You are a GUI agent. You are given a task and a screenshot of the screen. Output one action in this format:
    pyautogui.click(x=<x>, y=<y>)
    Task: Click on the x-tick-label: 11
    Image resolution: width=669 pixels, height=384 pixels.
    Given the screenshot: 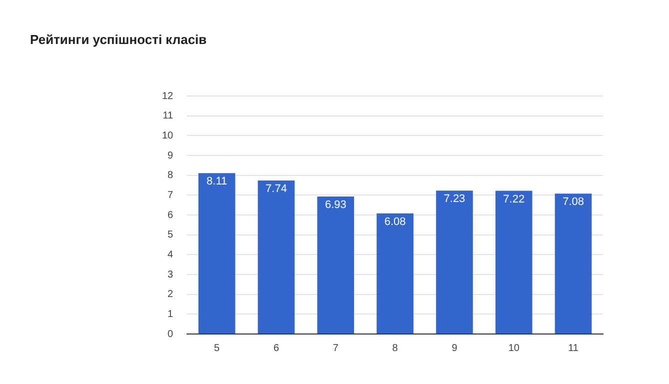 What is the action you would take?
    pyautogui.click(x=573, y=348)
    